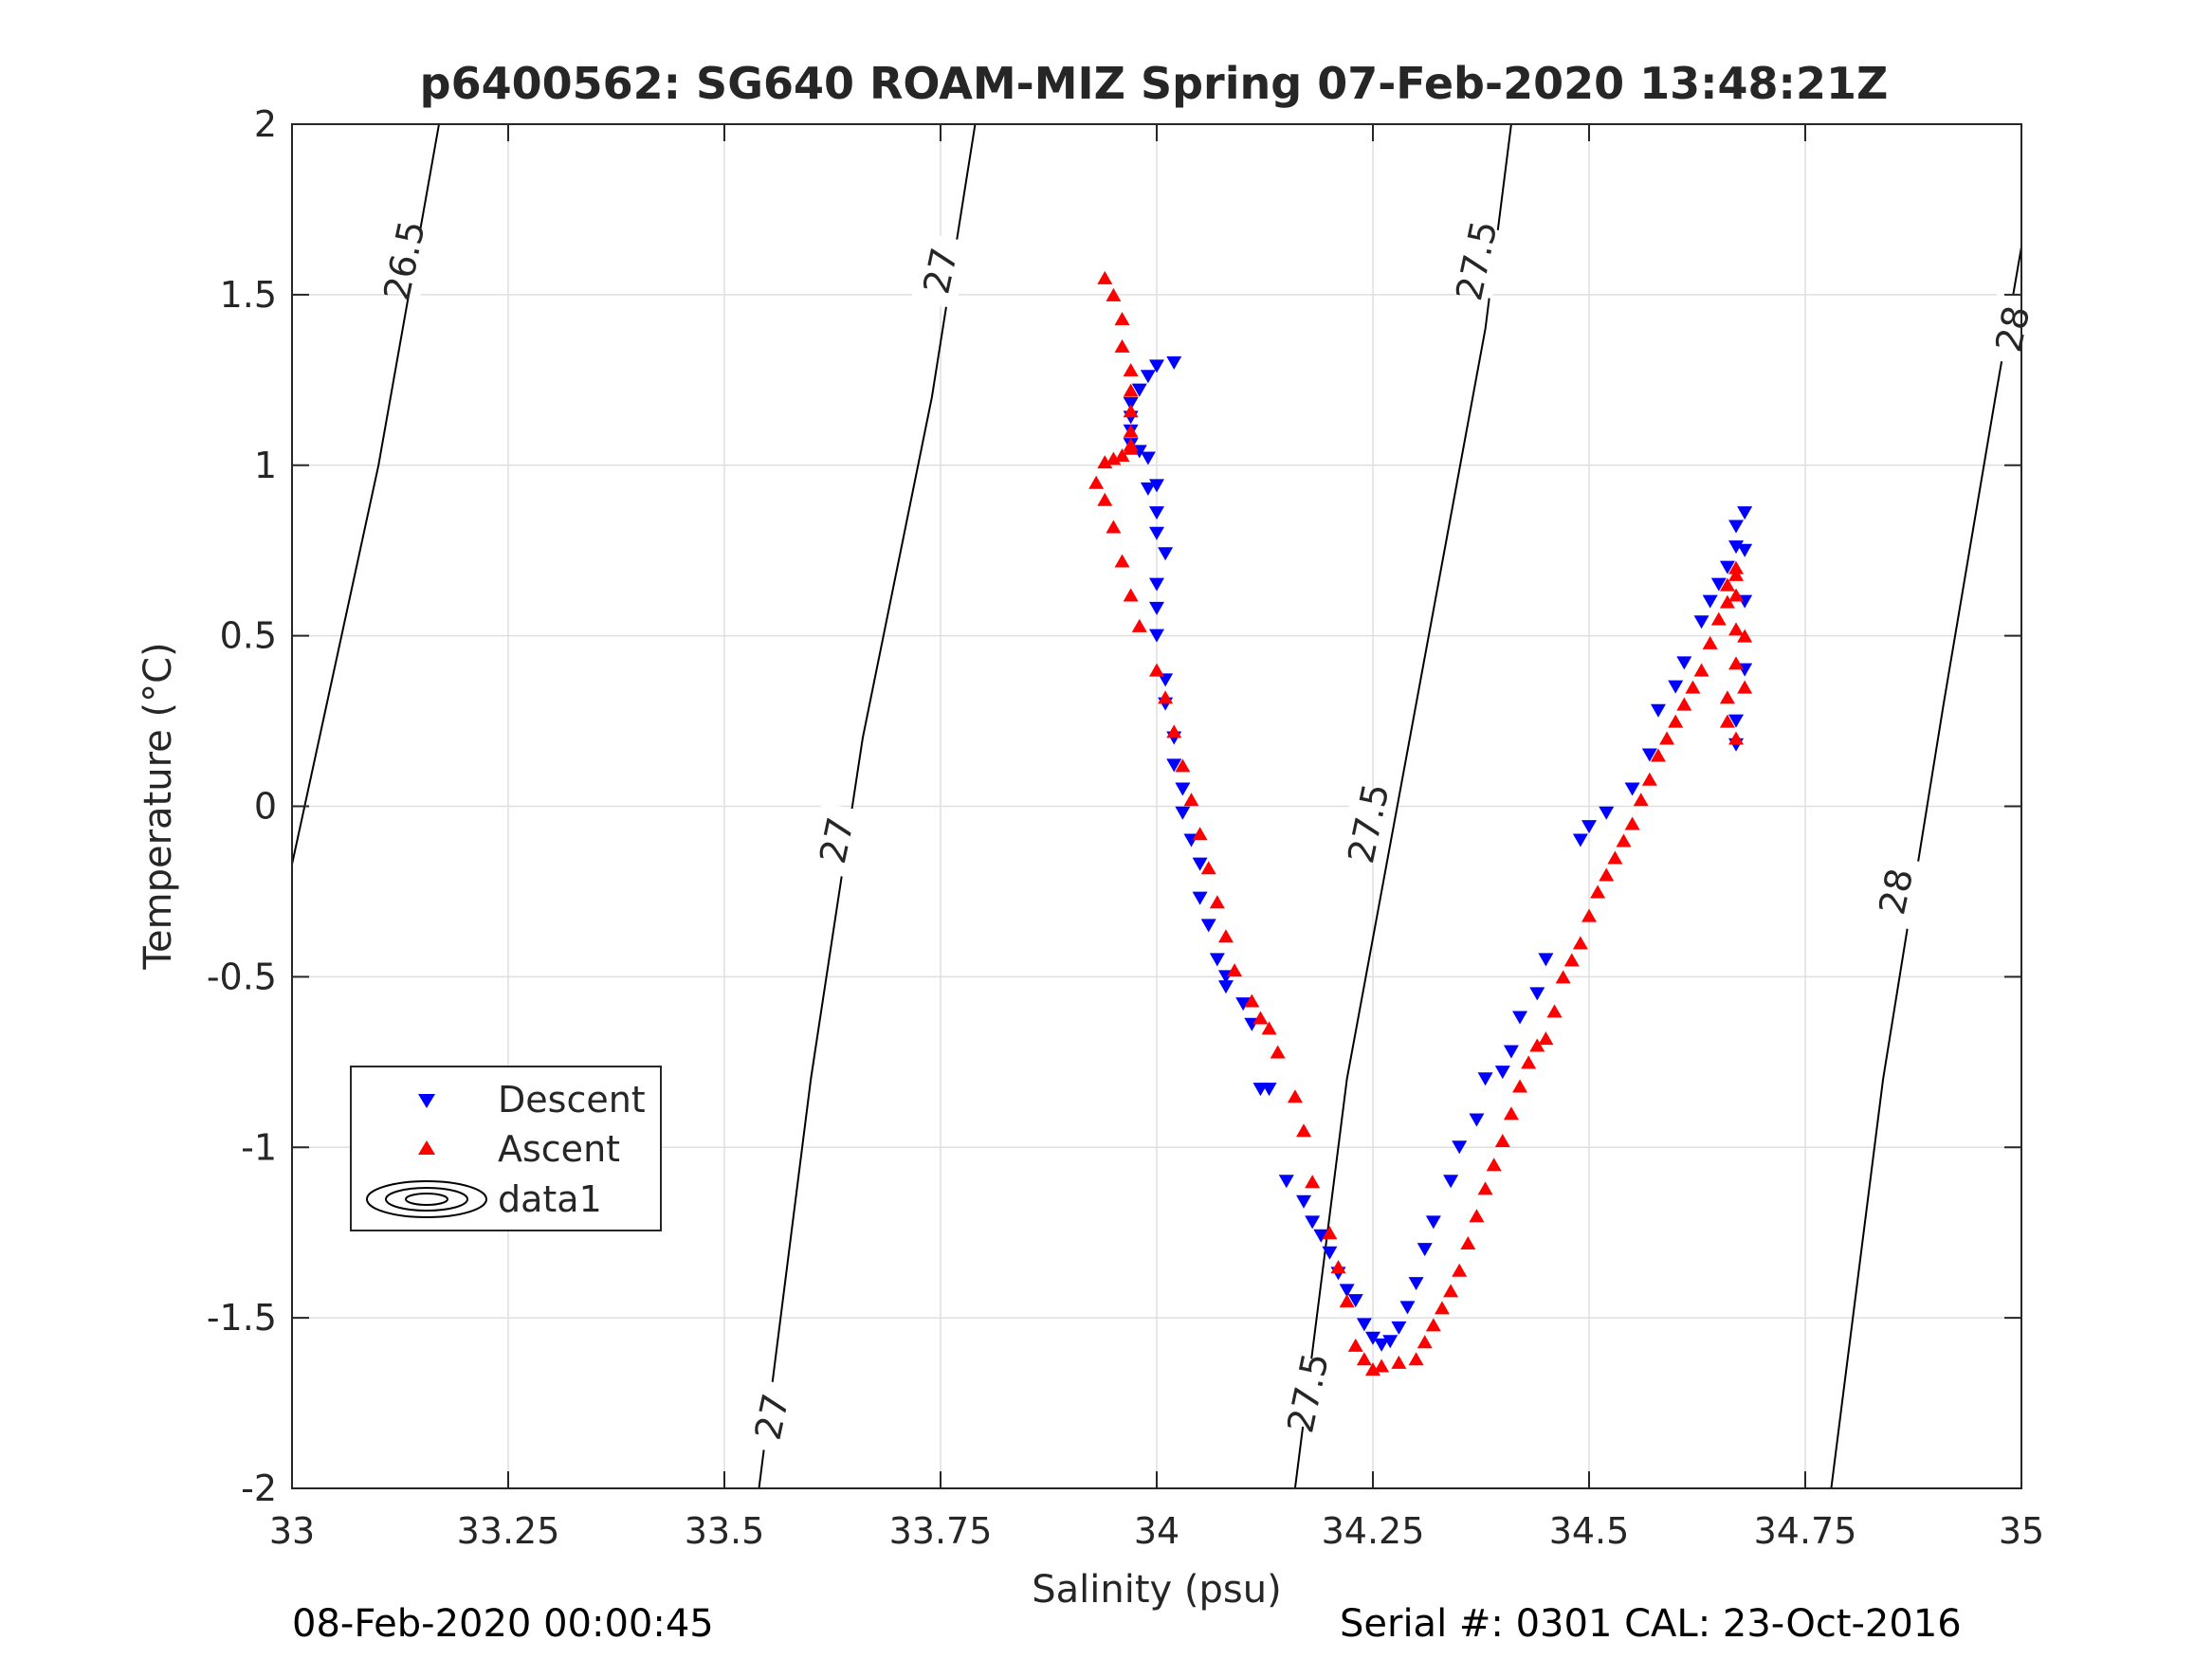  Describe the element at coordinates (1308, 1392) in the screenshot. I see `contour-label: 27.5` at that location.